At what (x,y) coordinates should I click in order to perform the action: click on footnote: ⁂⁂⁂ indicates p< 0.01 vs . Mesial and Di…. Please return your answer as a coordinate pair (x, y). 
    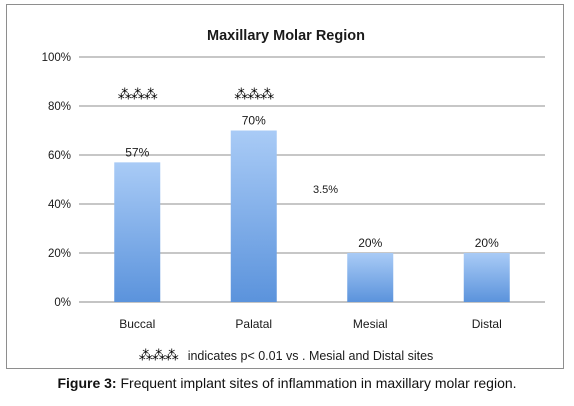
    Looking at the image, I should click on (286, 356).